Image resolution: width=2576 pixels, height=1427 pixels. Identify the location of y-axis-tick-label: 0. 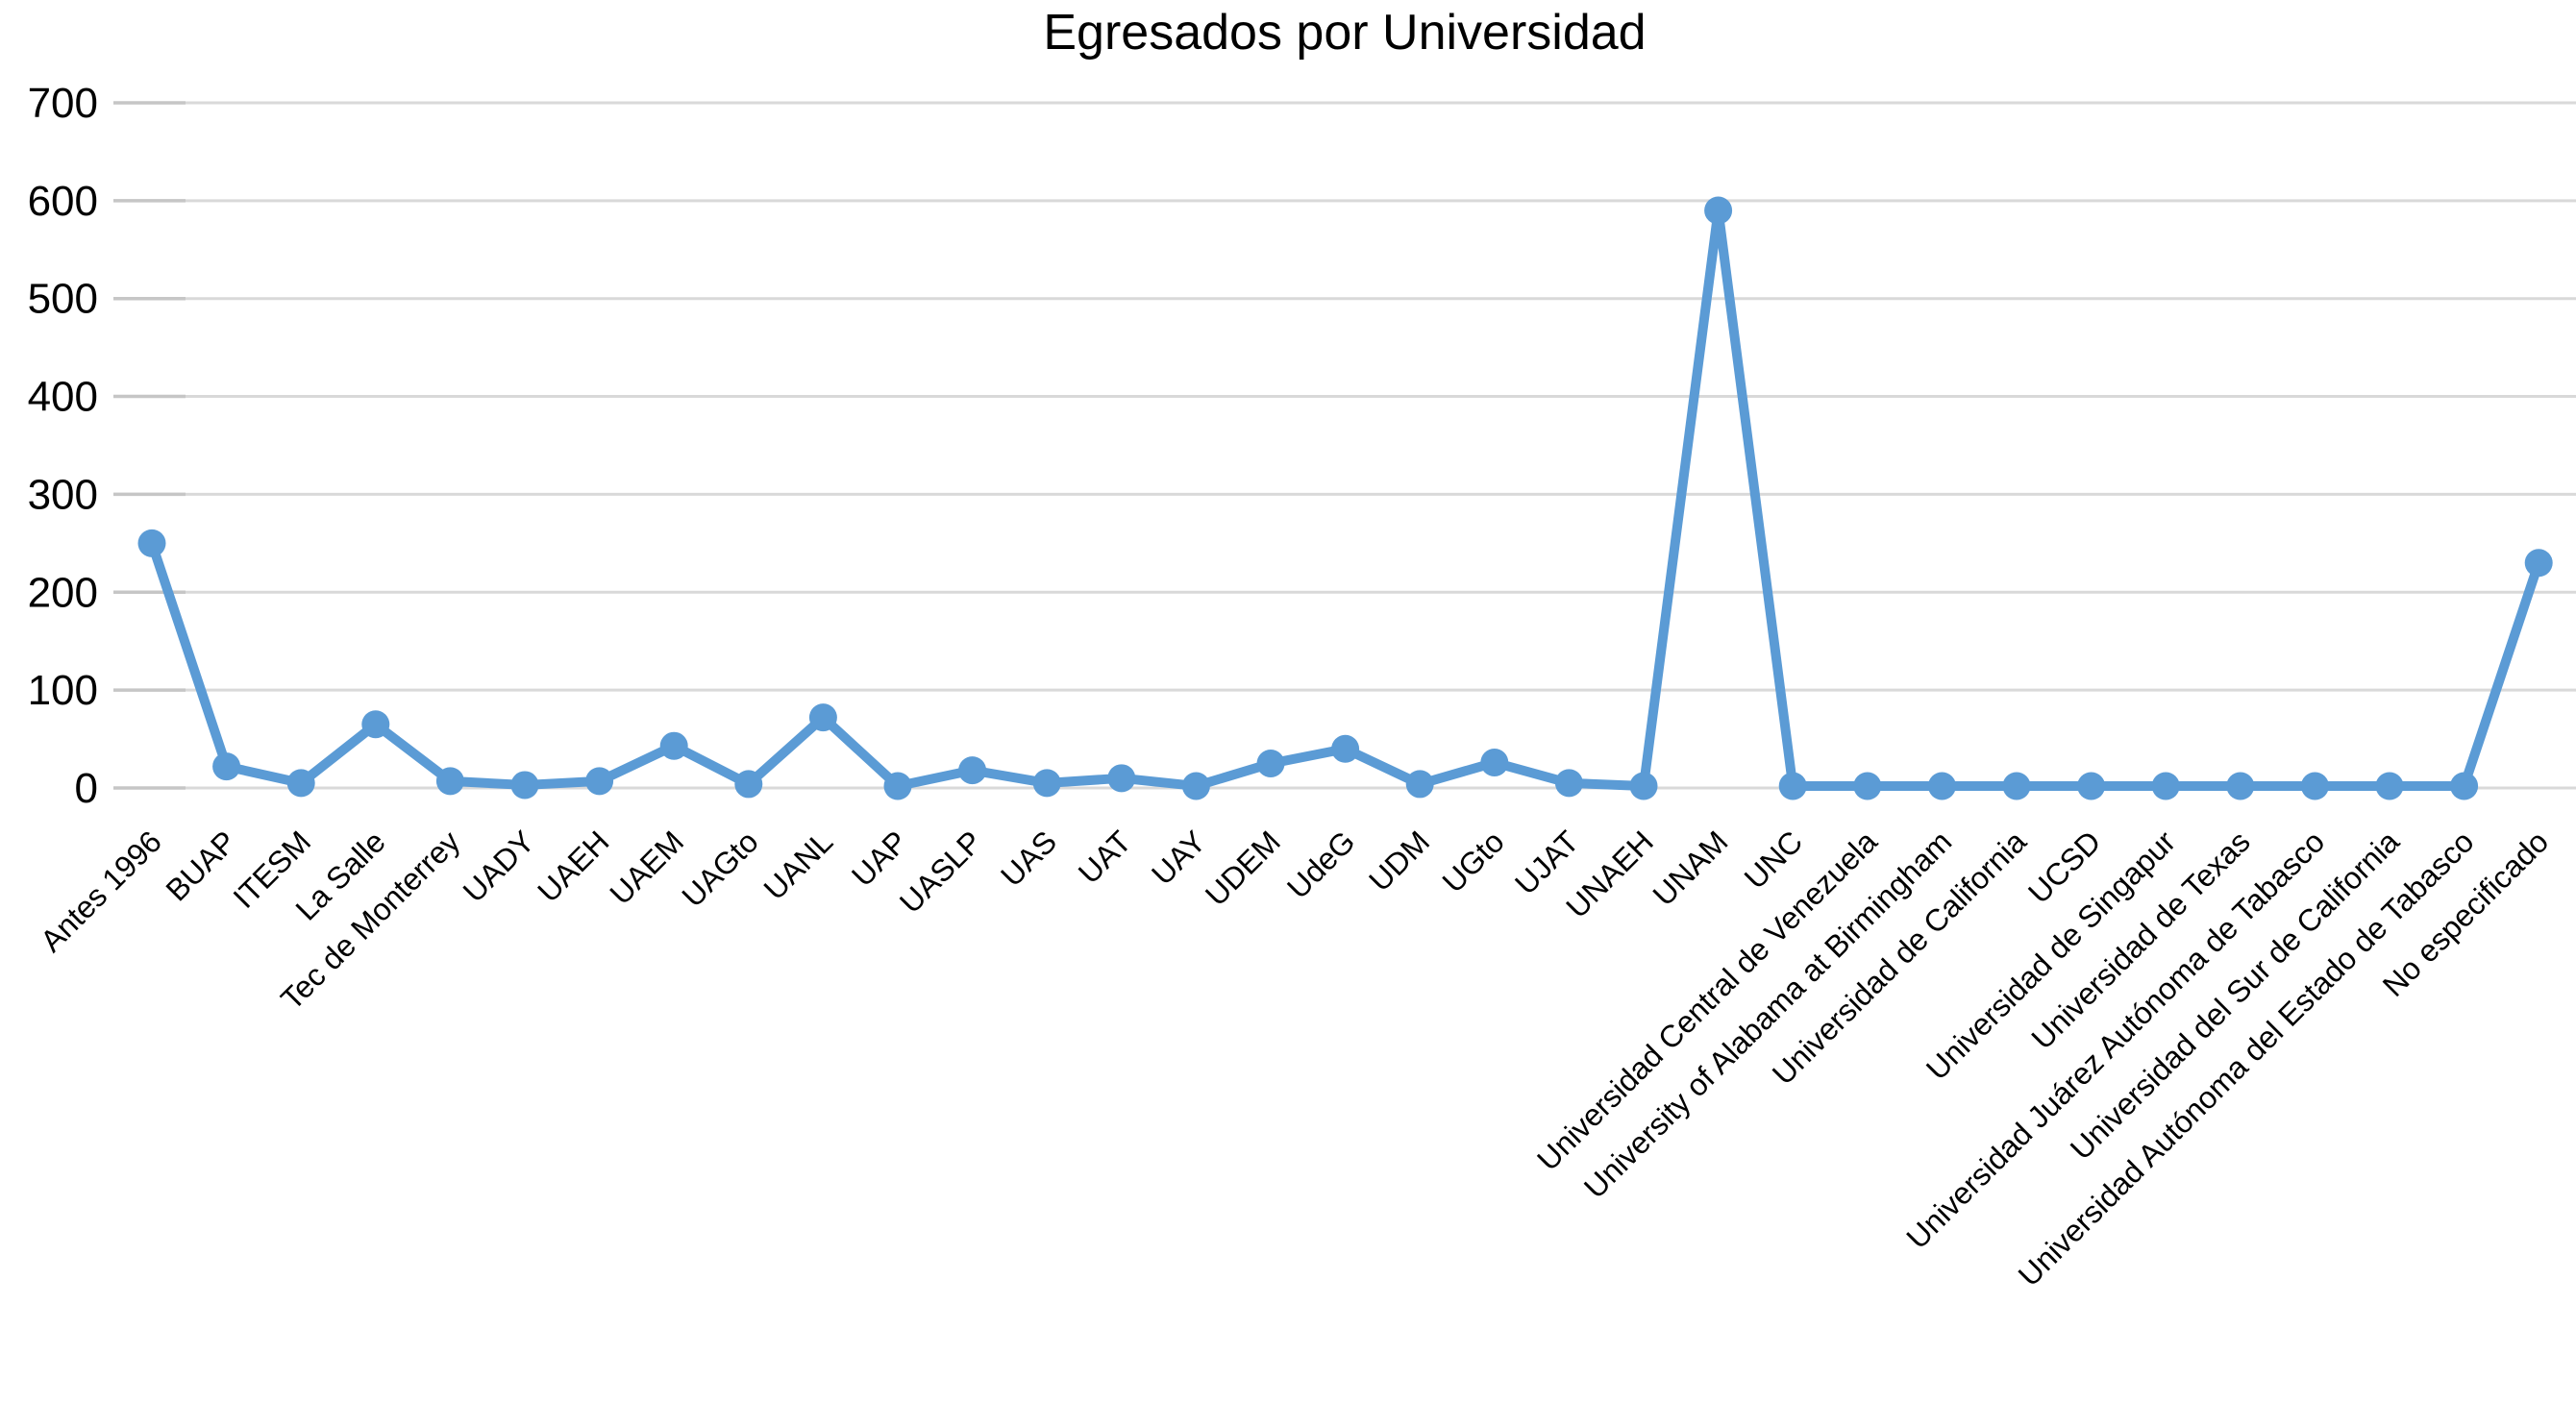
(87, 788).